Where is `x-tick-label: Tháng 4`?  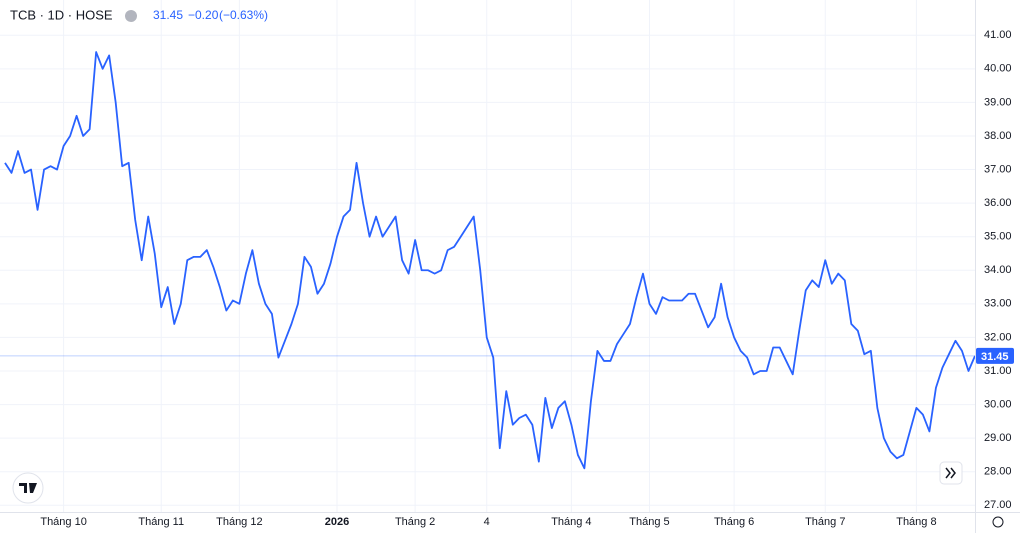
x-tick-label: Tháng 4 is located at coordinates (571, 522).